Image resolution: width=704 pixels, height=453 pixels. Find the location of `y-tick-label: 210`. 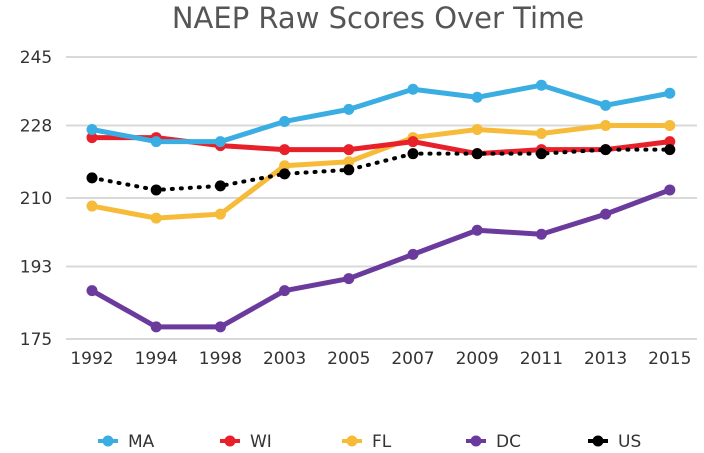

y-tick-label: 210 is located at coordinates (36, 199).